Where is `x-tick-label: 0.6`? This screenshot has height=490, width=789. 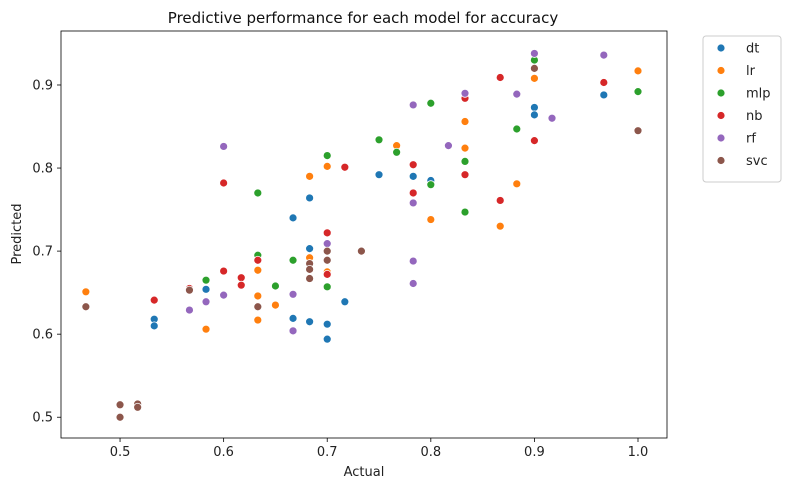 x-tick-label: 0.6 is located at coordinates (223, 452).